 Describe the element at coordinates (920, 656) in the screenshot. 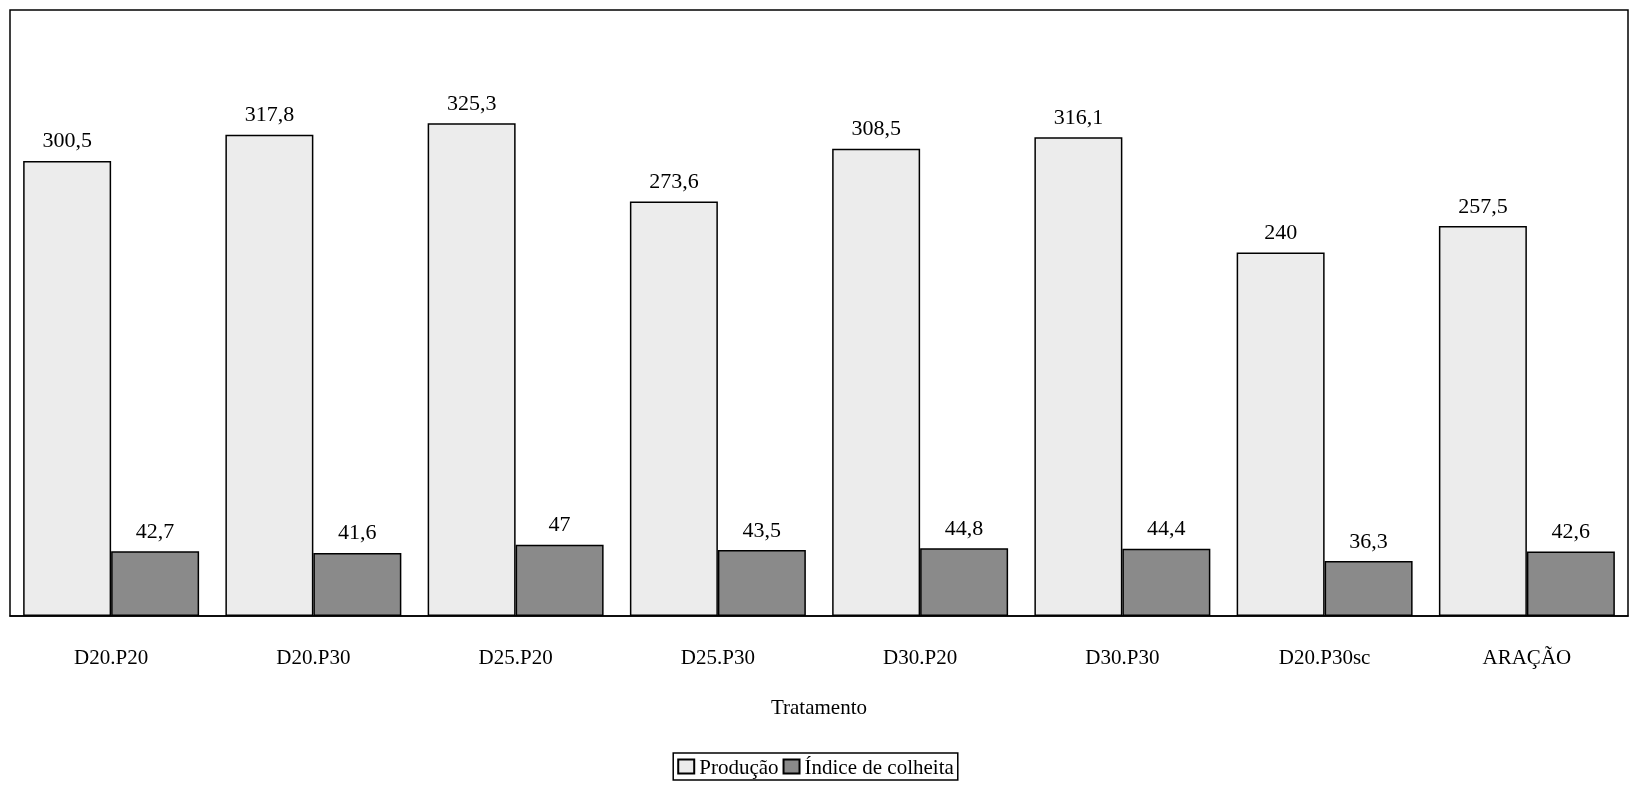

I see `x-tick-label: D30.P20` at that location.